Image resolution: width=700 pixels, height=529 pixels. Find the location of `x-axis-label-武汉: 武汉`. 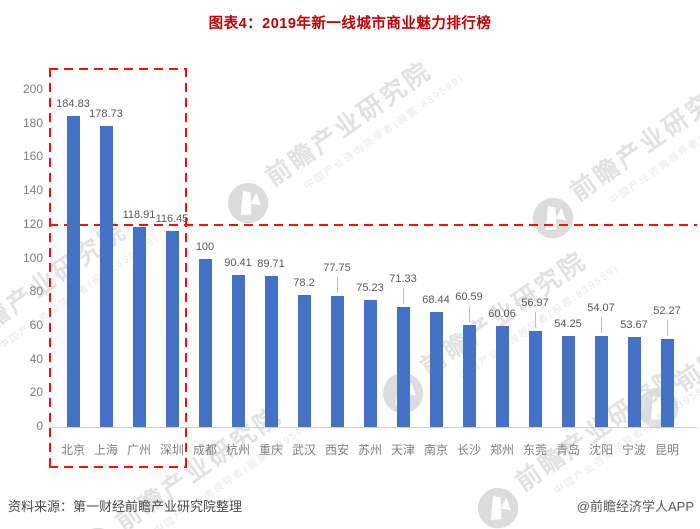

x-axis-label-武汉: 武汉 is located at coordinates (303, 450).